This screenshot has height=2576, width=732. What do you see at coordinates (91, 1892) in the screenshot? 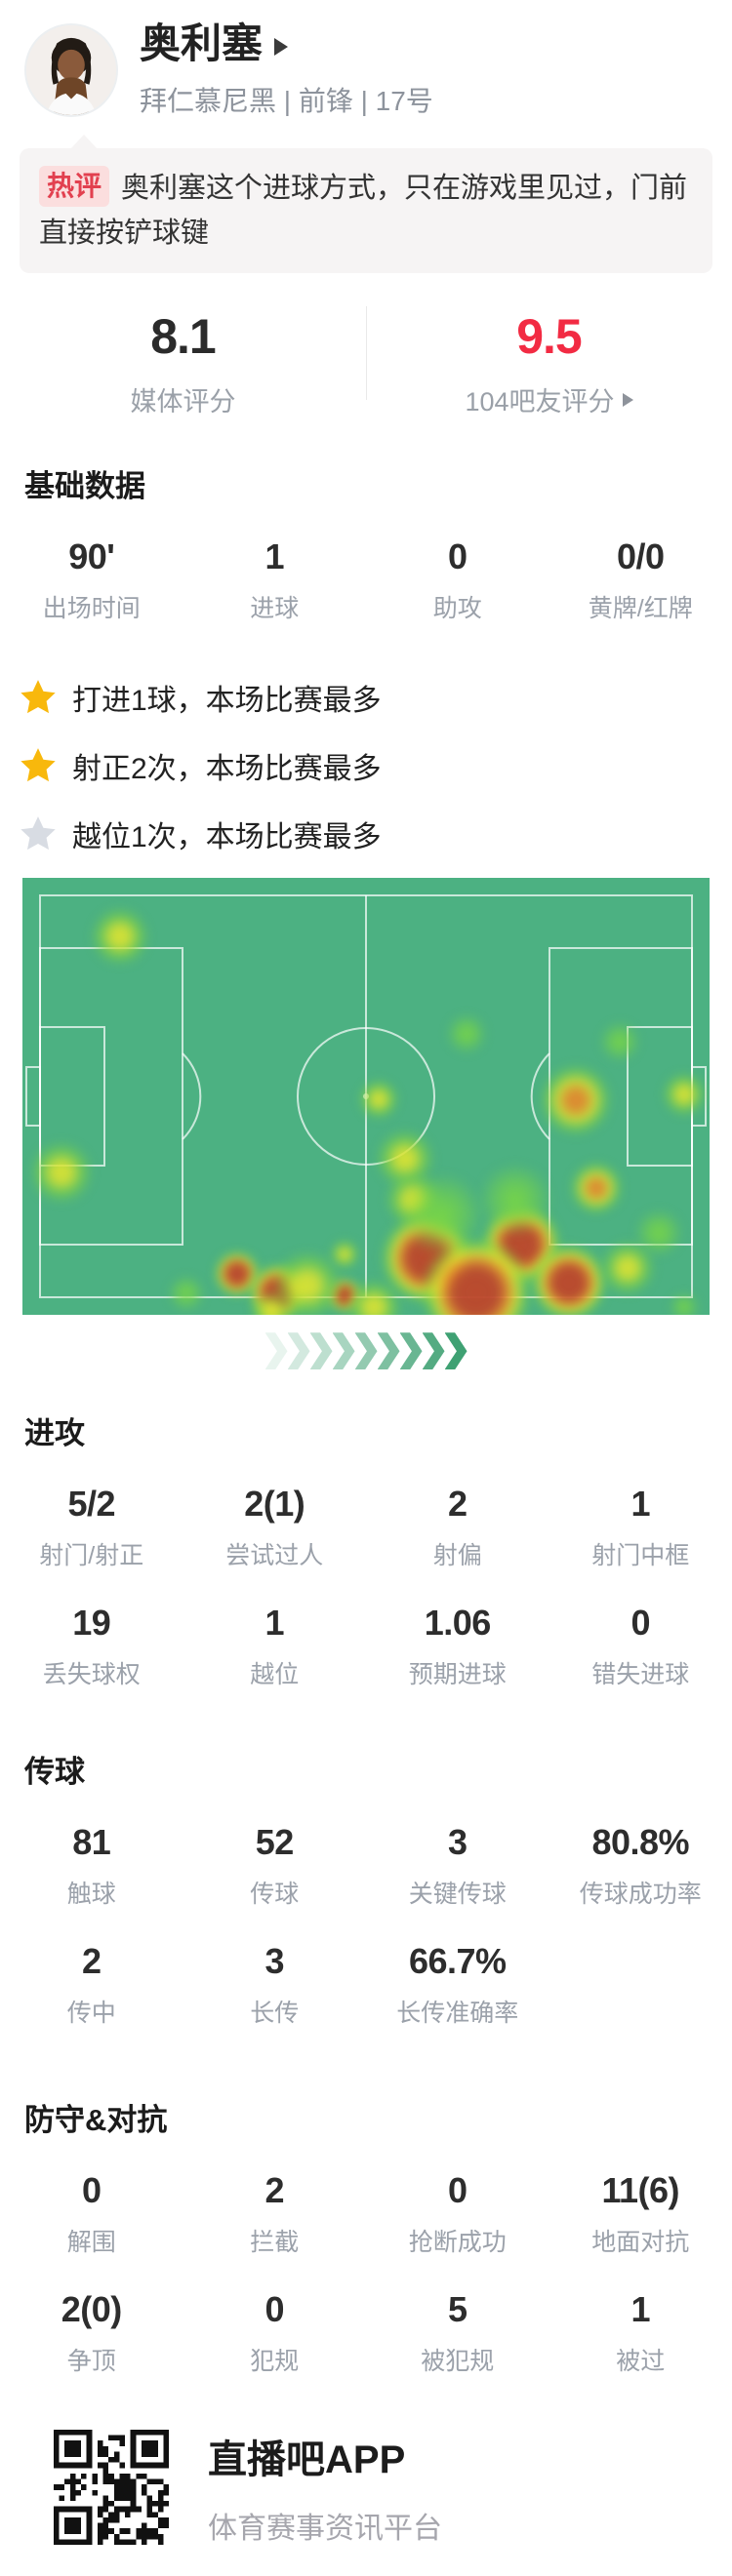
I see `stat-label: 触球` at bounding box center [91, 1892].